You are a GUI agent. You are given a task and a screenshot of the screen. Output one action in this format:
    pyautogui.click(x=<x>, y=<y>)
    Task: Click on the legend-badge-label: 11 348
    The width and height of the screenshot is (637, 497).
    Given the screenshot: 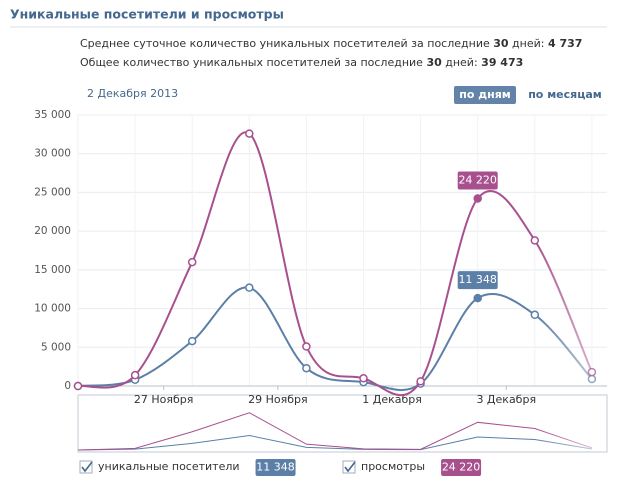 What is the action you would take?
    pyautogui.click(x=275, y=467)
    